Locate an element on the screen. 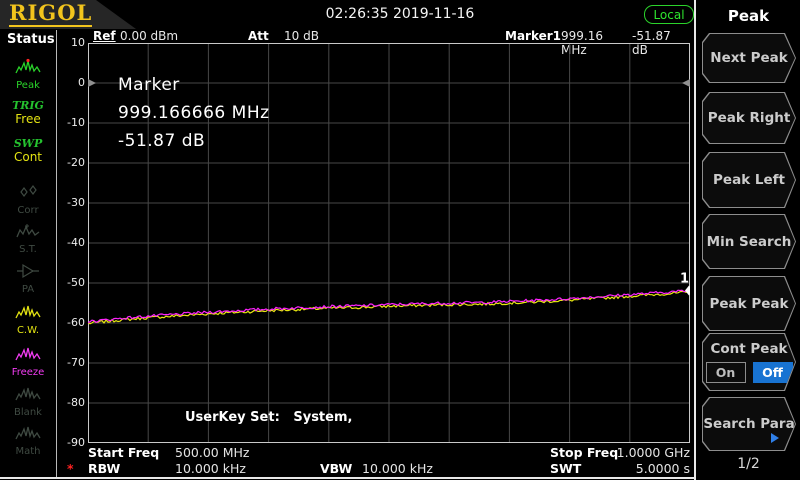  menu-button-peak-left: Peak Left is located at coordinates (749, 180).